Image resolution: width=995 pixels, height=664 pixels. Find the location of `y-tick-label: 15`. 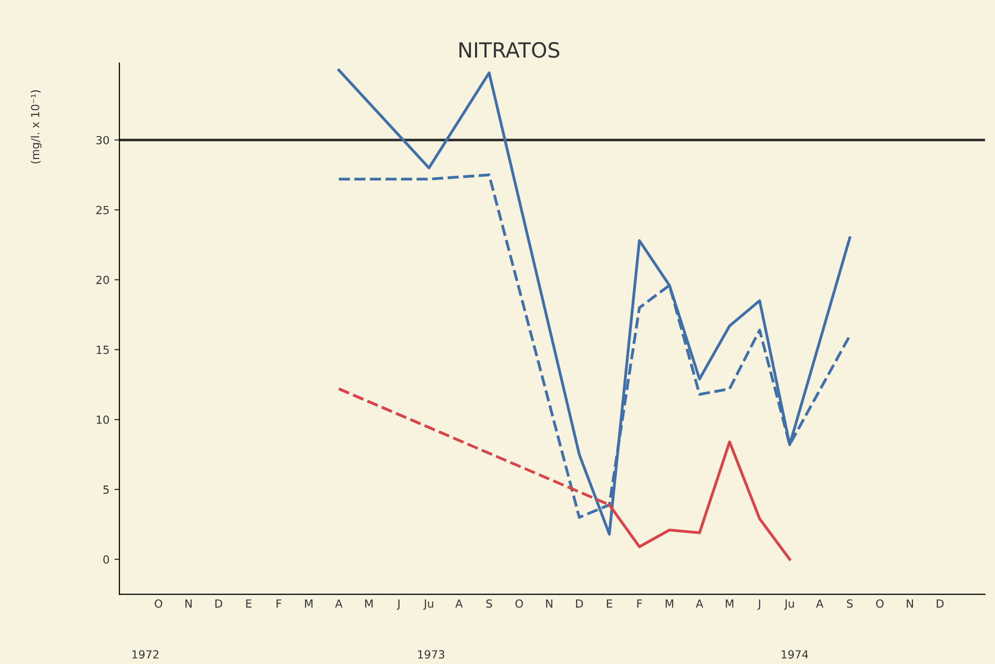

y-tick-label: 15 is located at coordinates (102, 350).